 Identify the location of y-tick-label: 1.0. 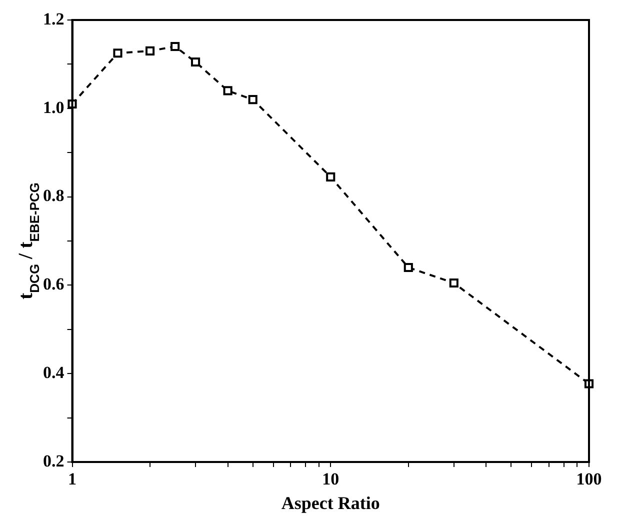
(53, 107).